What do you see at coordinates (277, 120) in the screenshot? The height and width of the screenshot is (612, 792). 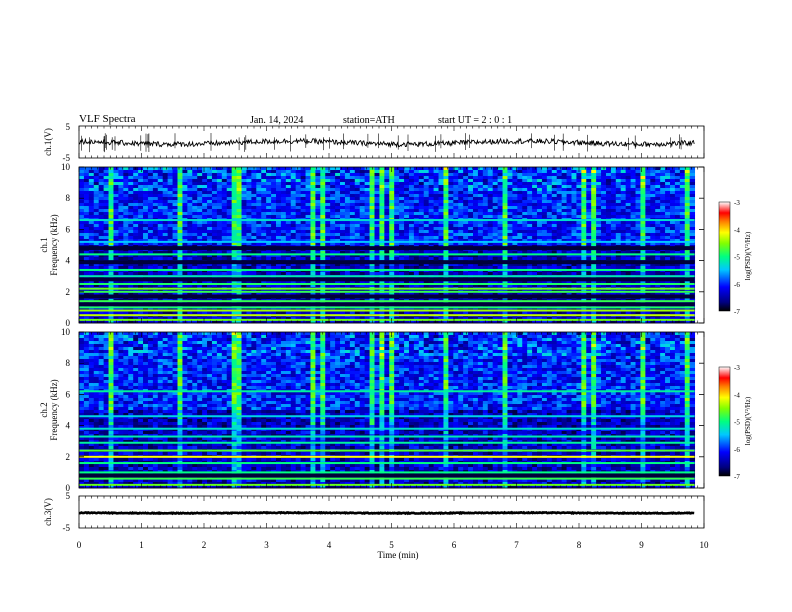 I see `chart-date: Jan. 14, 2024` at bounding box center [277, 120].